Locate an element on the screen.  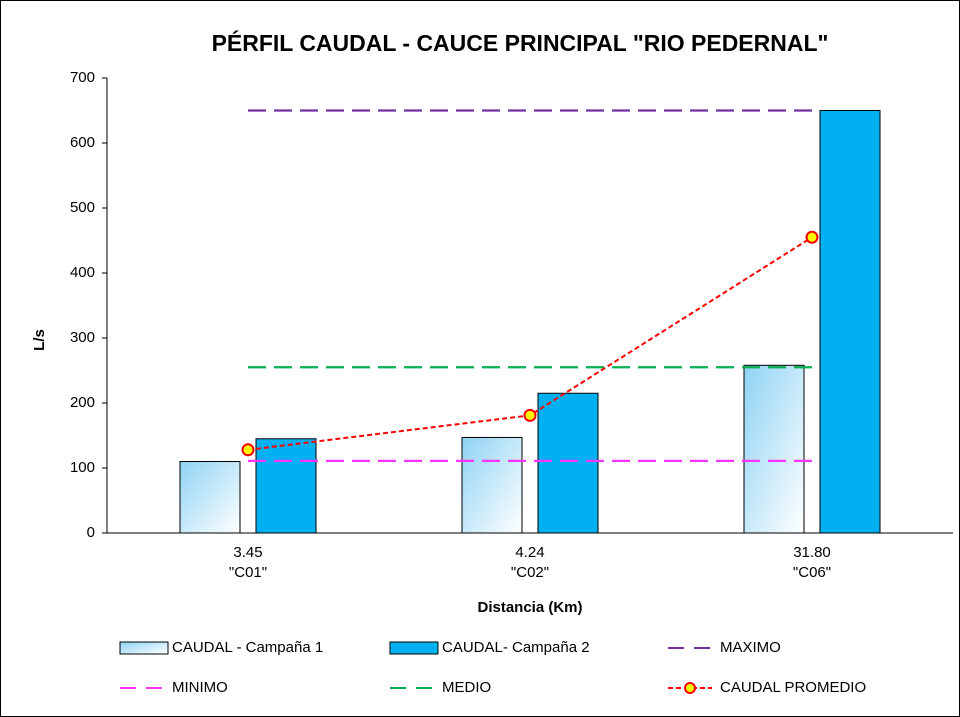
x-axis-label: Distancia (Km) is located at coordinates (529, 607).